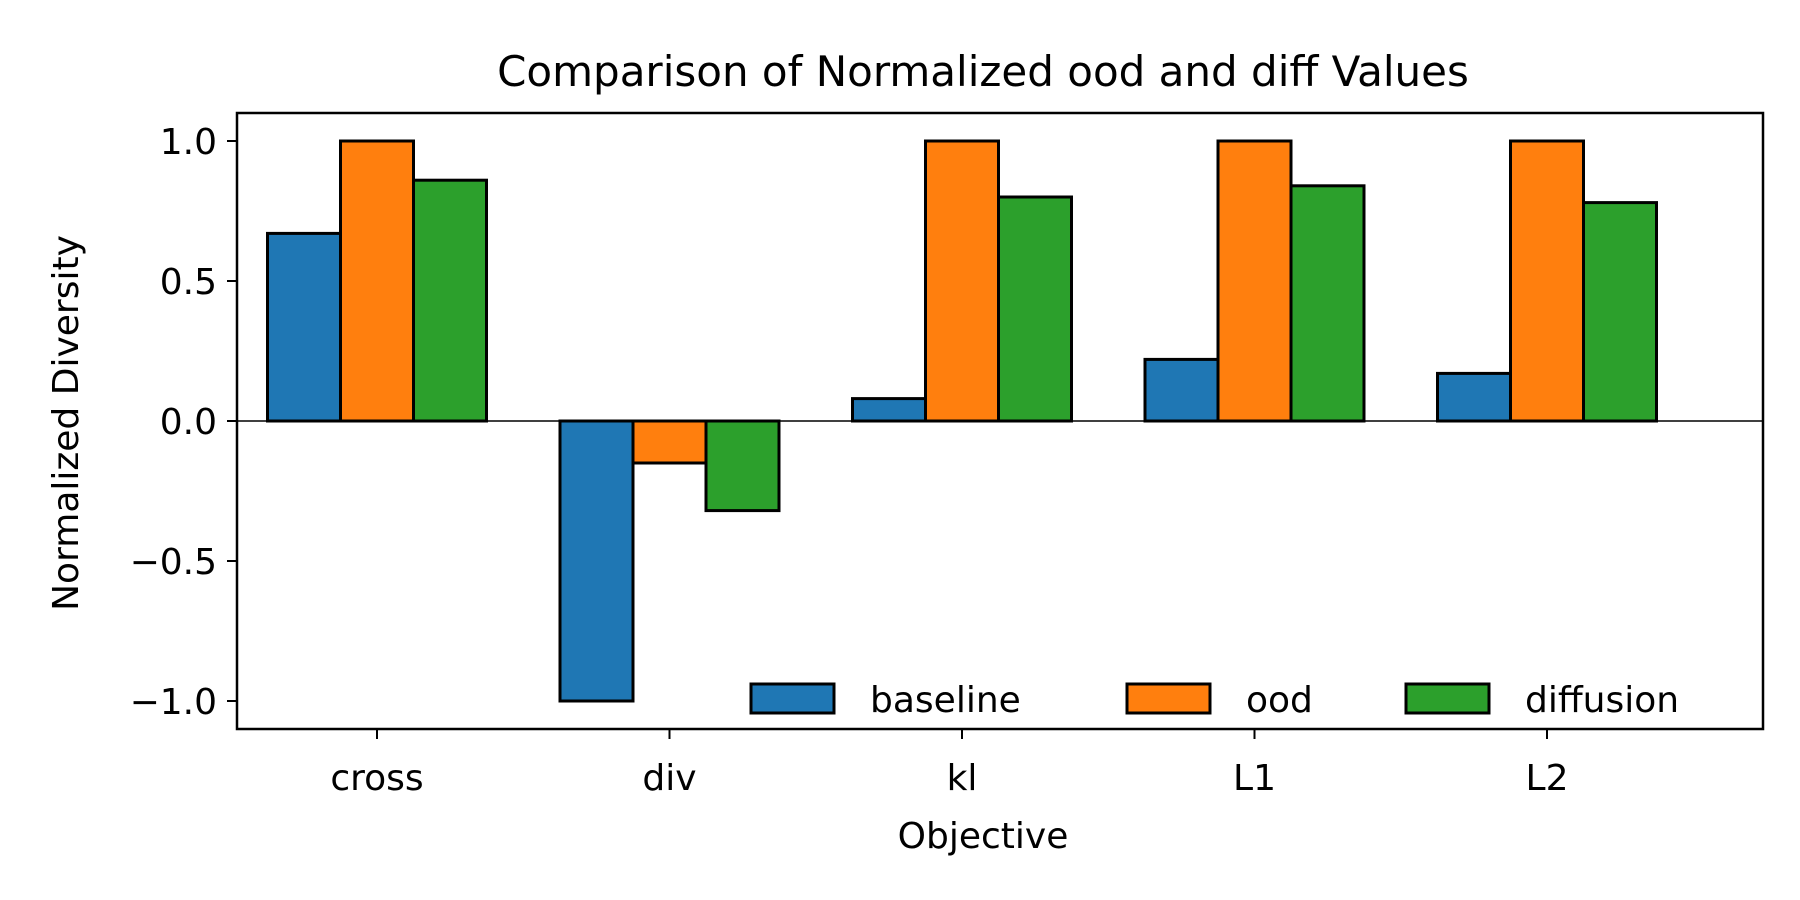 This screenshot has width=1800, height=900. I want to click on bar-ood-kl, so click(962, 281).